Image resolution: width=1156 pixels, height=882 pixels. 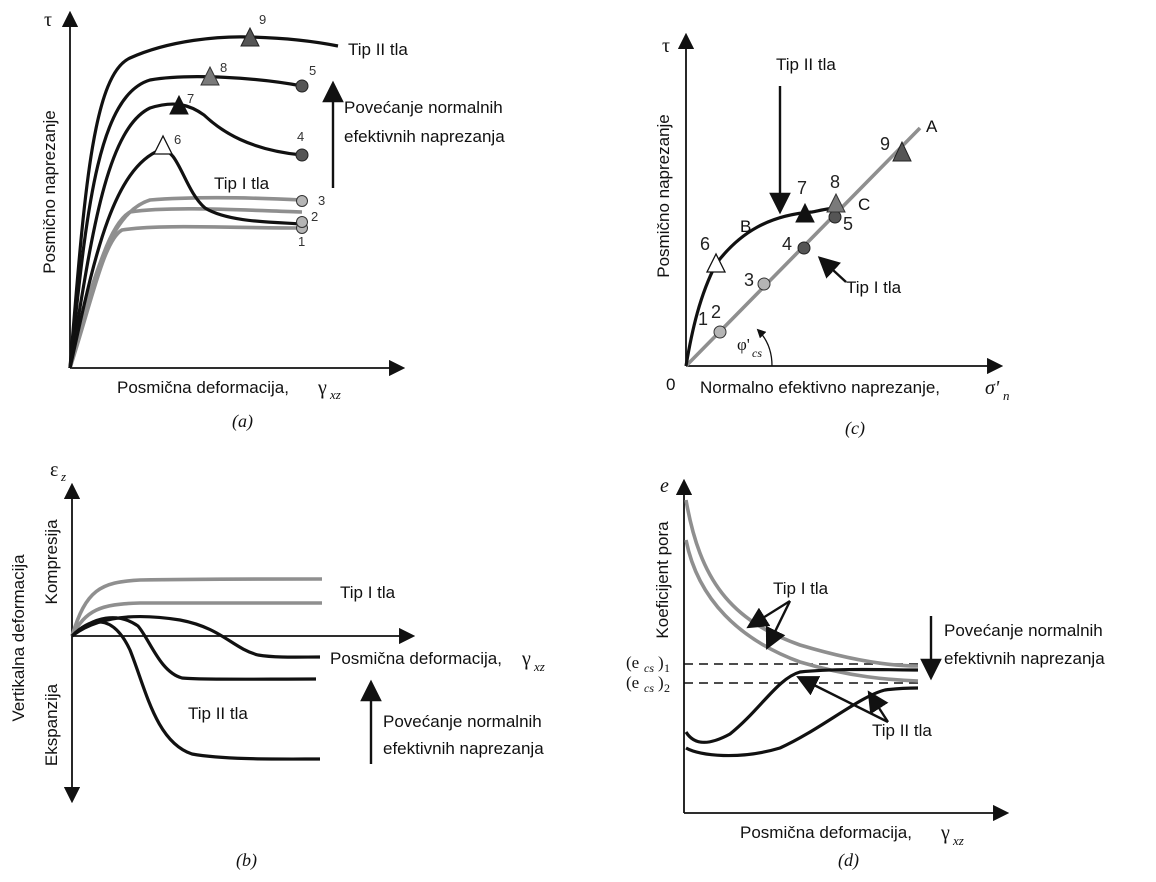 What do you see at coordinates (855, 428) in the screenshot?
I see `panel-c-caption: (c)` at bounding box center [855, 428].